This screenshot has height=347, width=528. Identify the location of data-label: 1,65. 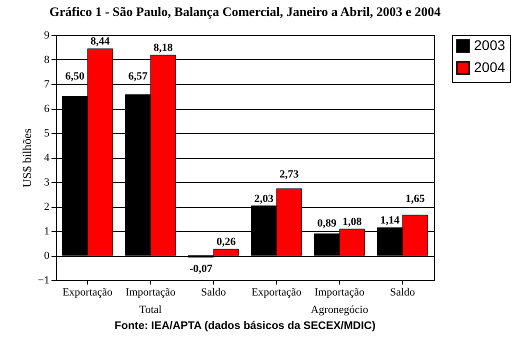
(415, 199).